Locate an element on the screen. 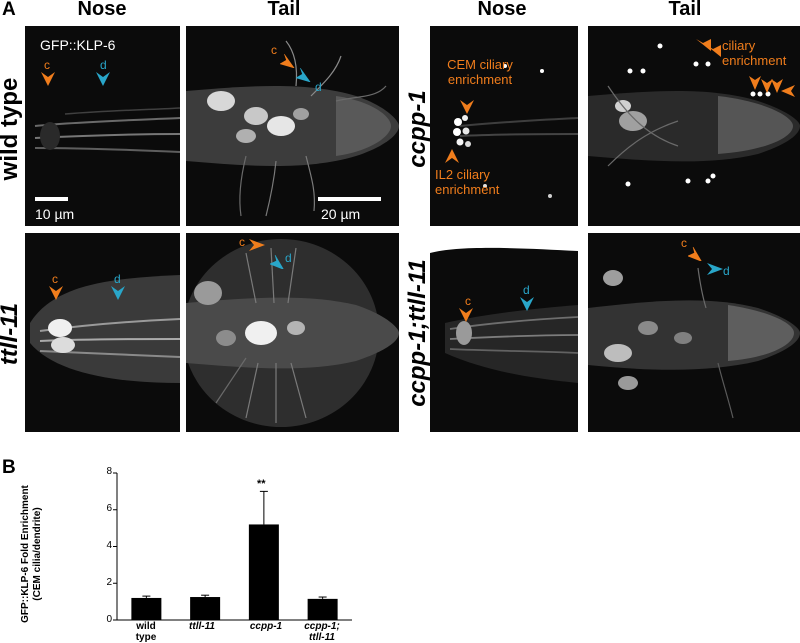 The width and height of the screenshot is (800, 643). micrograph-ccpp-1-tail is located at coordinates (694, 126).